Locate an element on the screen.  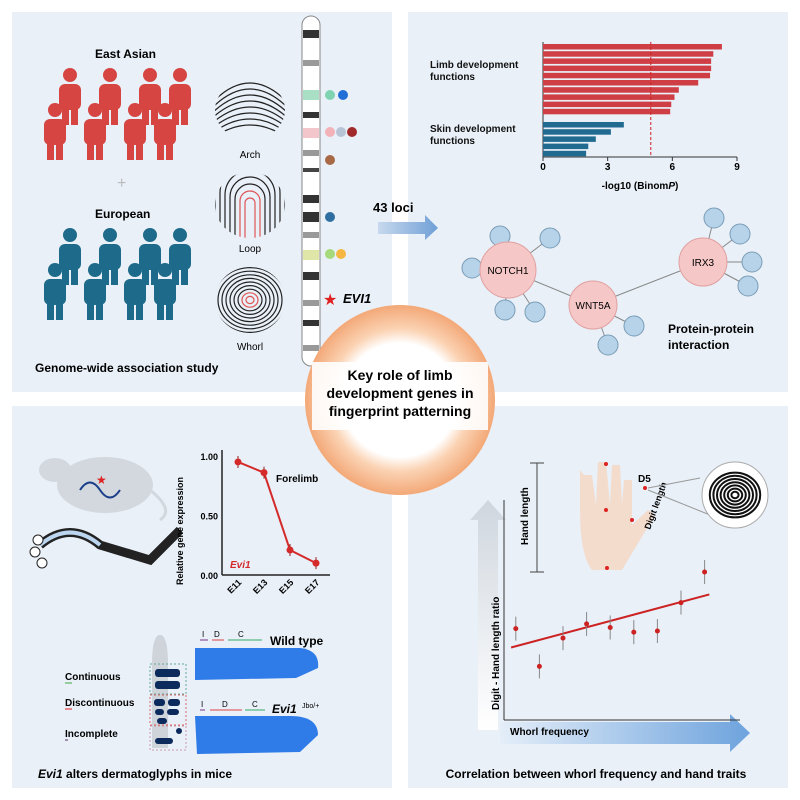
mouse-paw-icon is located at coordinates (106, 547).